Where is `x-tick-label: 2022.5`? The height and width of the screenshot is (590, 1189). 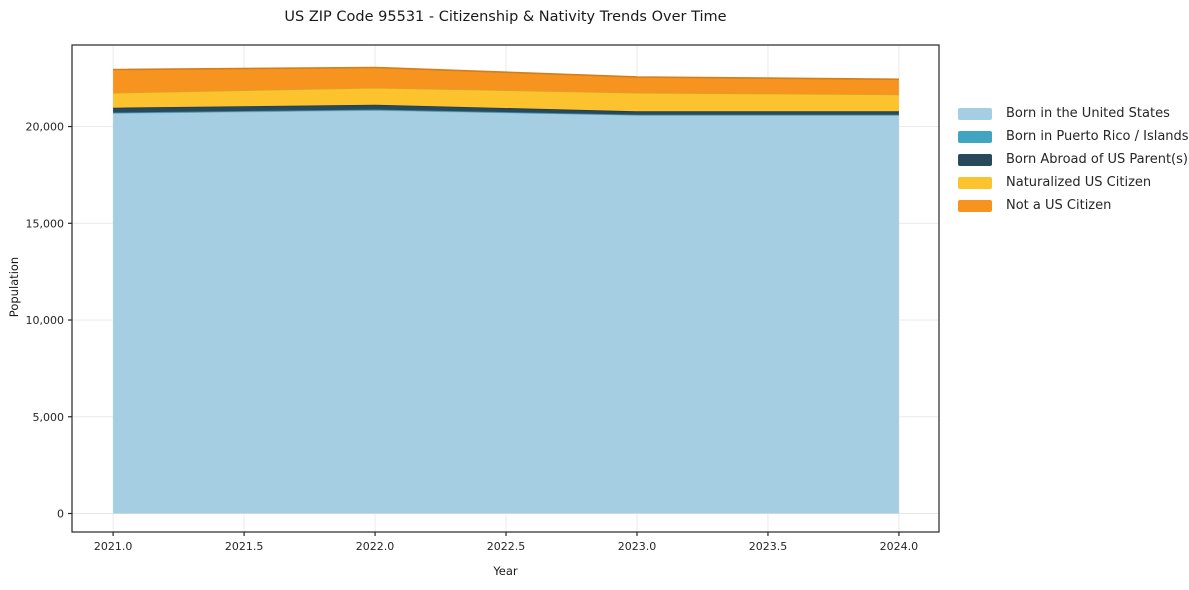
x-tick-label: 2022.5 is located at coordinates (506, 546).